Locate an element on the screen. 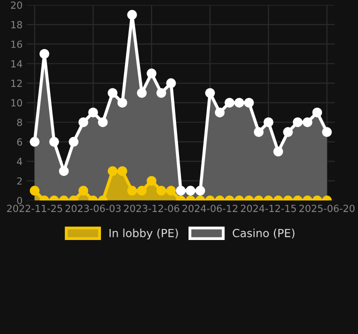 Image resolution: width=358 pixels, height=334 pixels. y-tick-label: 6 is located at coordinates (19, 142).